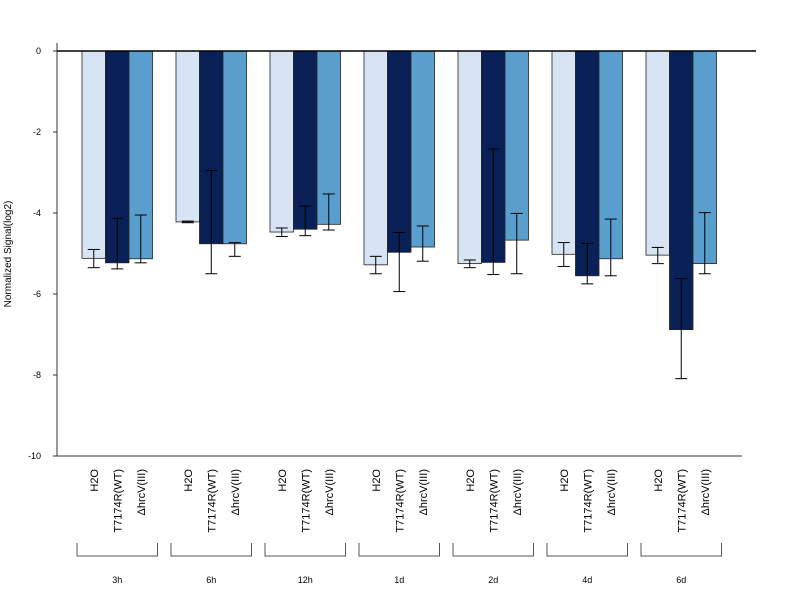 This screenshot has height=600, width=800. Describe the element at coordinates (681, 580) in the screenshot. I see `group-label: 6d` at that location.